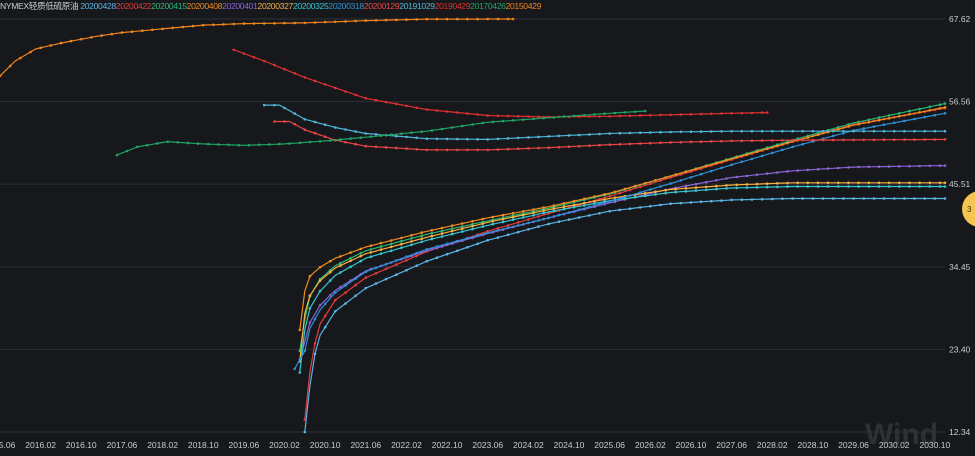 The height and width of the screenshot is (456, 975). What do you see at coordinates (240, 6) in the screenshot?
I see `legend-item-20200401: 20200401` at bounding box center [240, 6].